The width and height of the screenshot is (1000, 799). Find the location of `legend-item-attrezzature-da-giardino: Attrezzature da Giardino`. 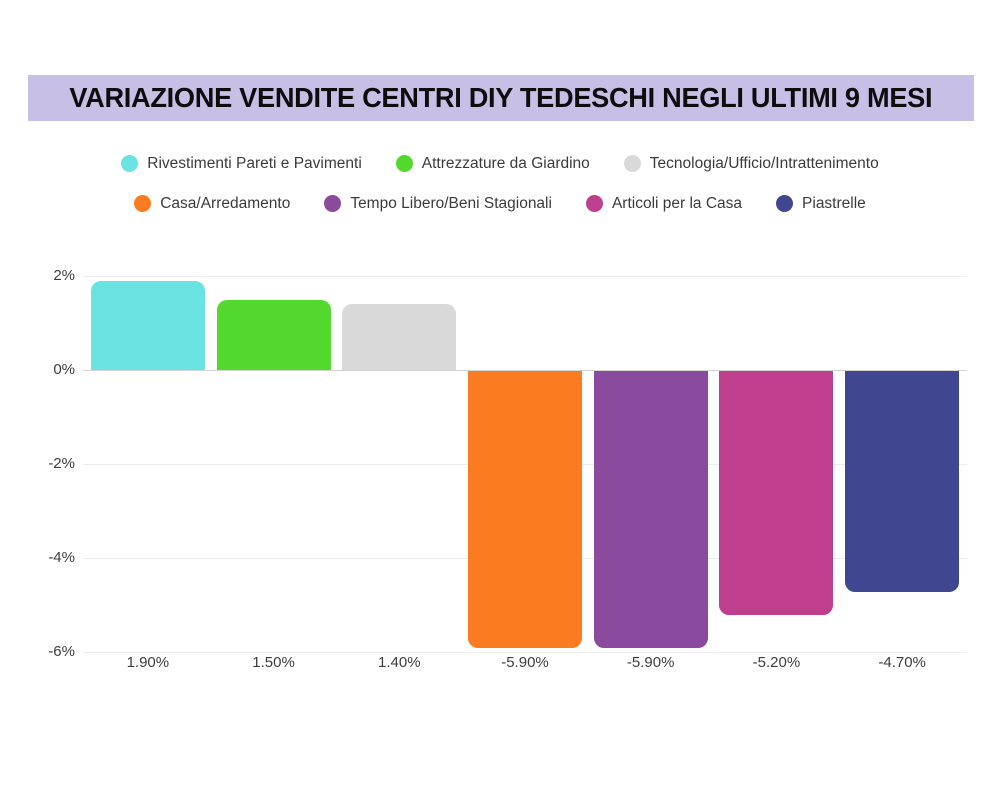

legend-item-attrezzature-da-giardino: Attrezzature da Giardino is located at coordinates (492, 163).